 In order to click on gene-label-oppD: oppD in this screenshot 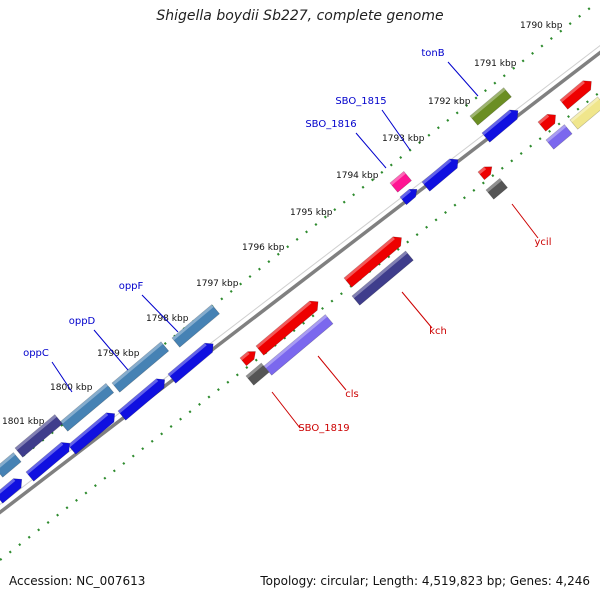, I will do `click(82, 321)`.